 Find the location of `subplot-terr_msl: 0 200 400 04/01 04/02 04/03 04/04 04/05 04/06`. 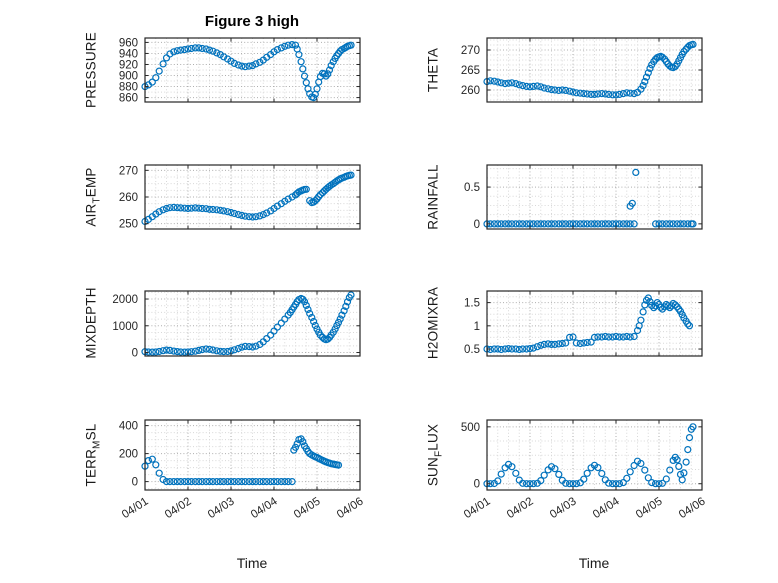

subplot-terr_msl: 0 200 400 04/01 04/02 04/03 04/04 04/05 04/06 is located at coordinates (242, 470).